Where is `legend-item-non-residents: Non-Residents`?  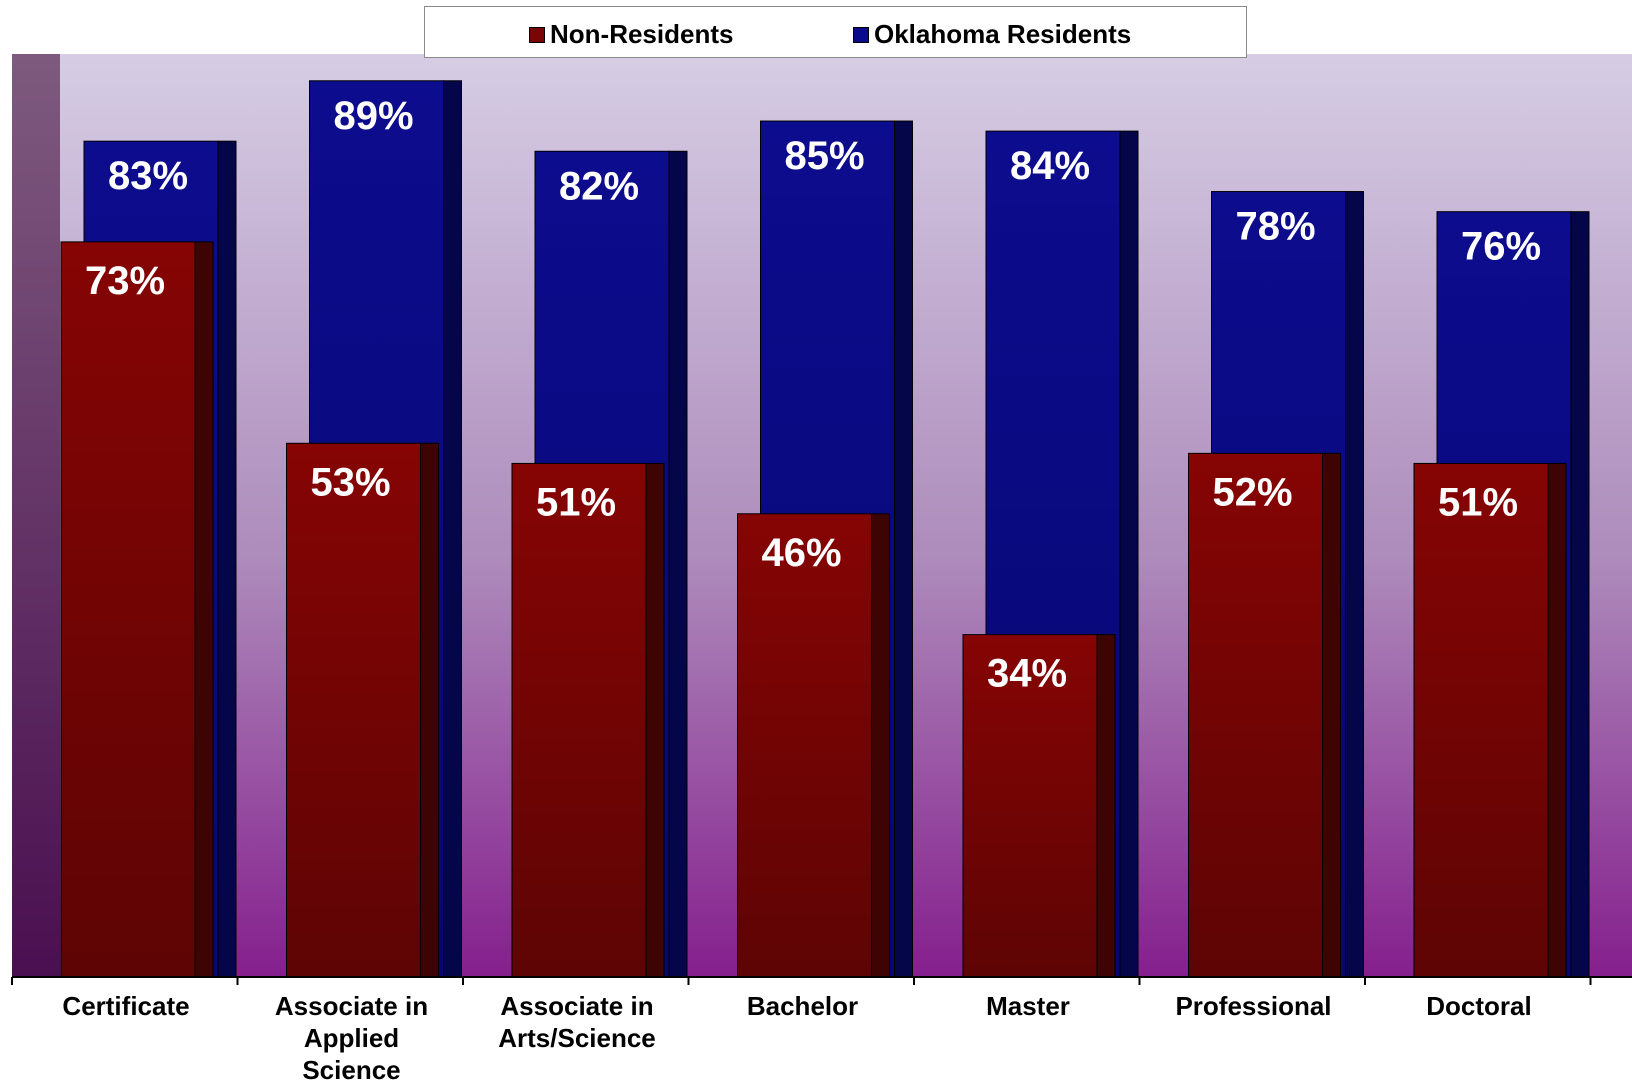
legend-item-non-residents: Non-Residents is located at coordinates (631, 34).